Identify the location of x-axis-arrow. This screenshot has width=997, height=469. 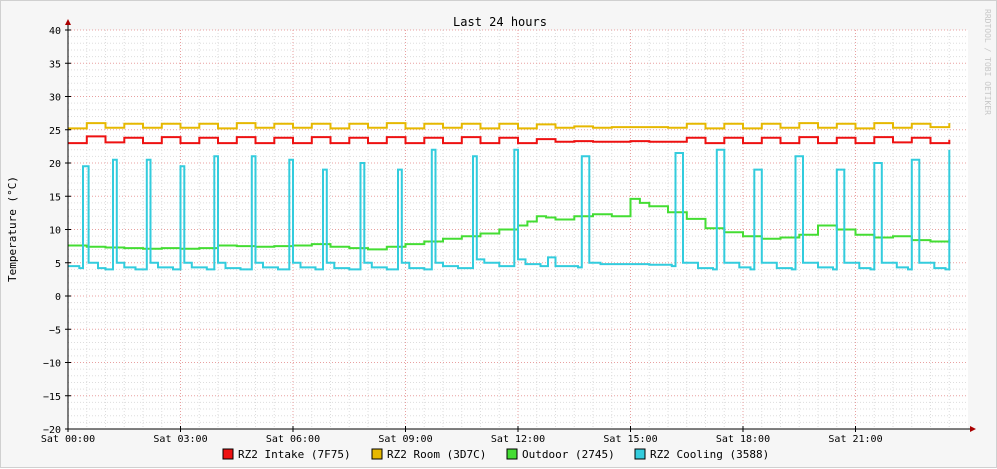
(973, 429).